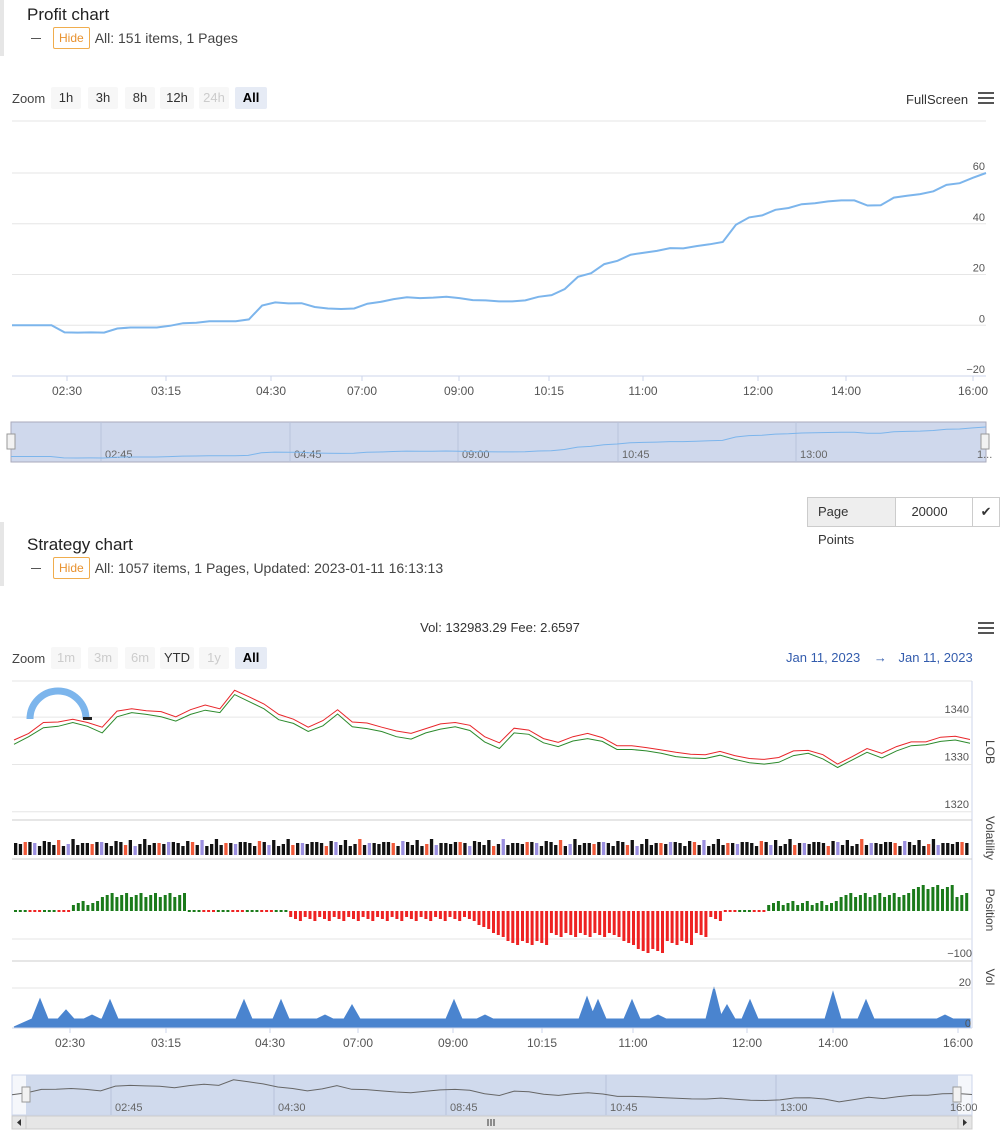 The image size is (1000, 1141). Describe the element at coordinates (492, 1122) in the screenshot. I see `scrollbar-thumb` at that location.